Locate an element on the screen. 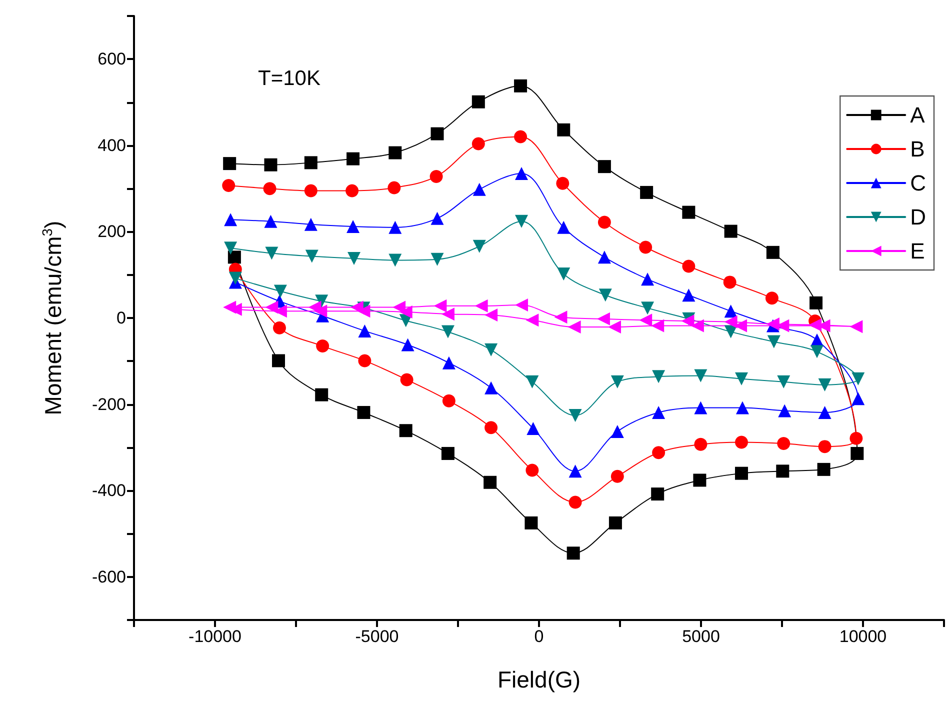 The height and width of the screenshot is (718, 952). legend-label: B is located at coordinates (917, 149).